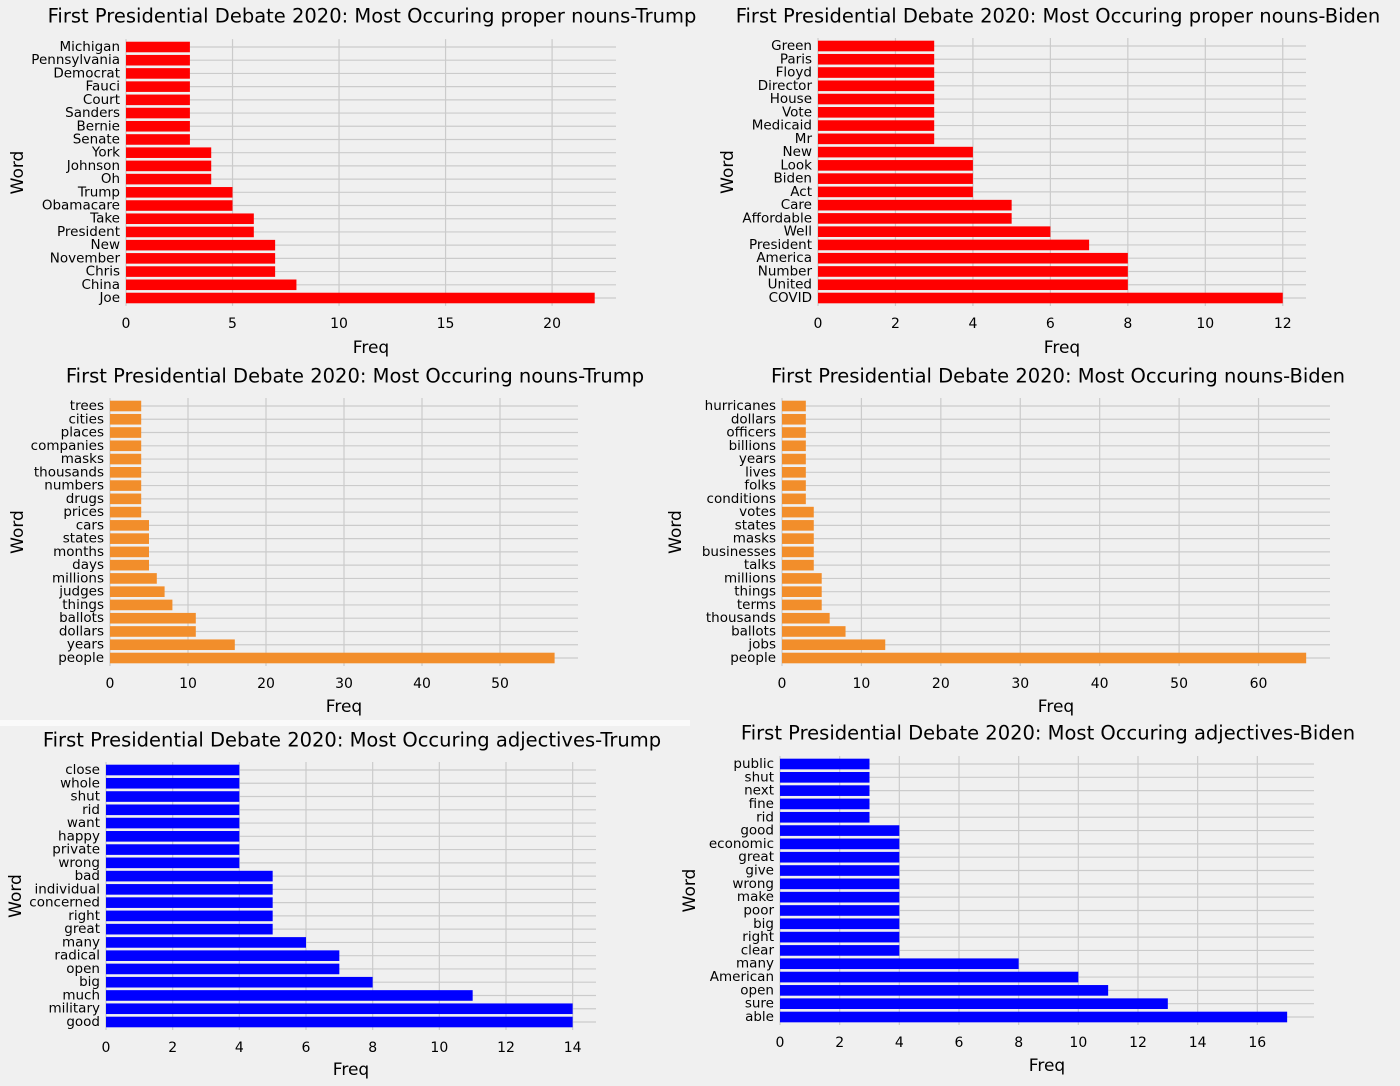 The image size is (1400, 1086). What do you see at coordinates (88, 232) in the screenshot?
I see `y-tick-label: President` at bounding box center [88, 232].